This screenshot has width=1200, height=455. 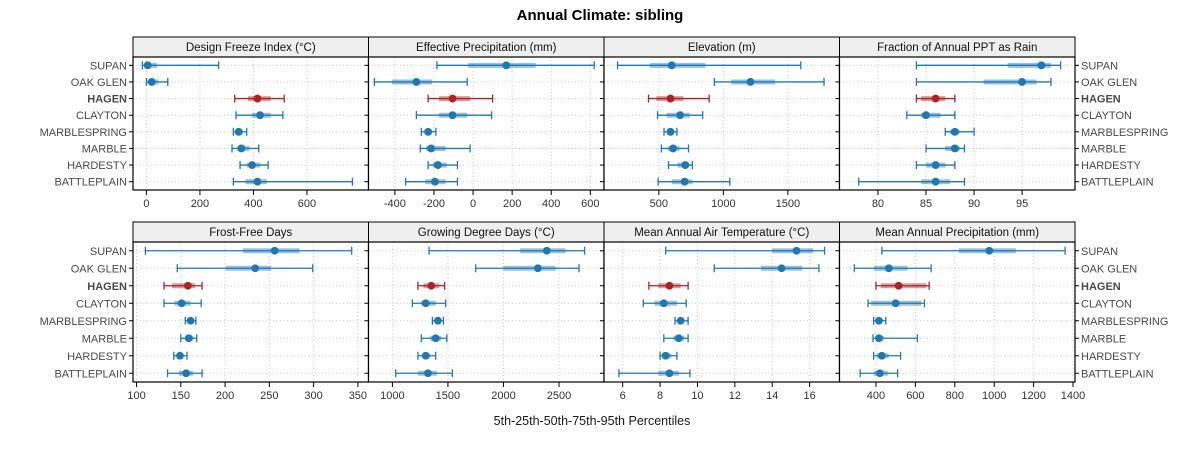 I want to click on x-tick-label: 80, so click(x=878, y=204).